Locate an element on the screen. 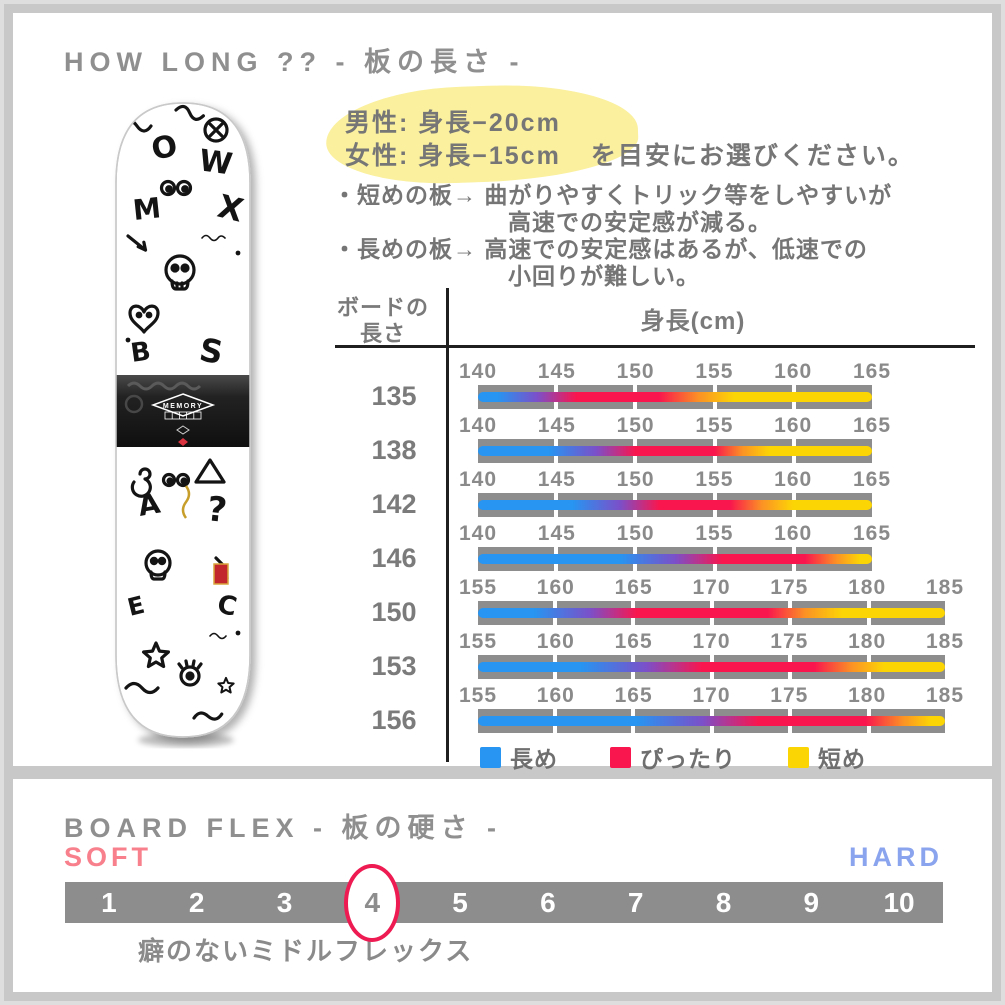 The height and width of the screenshot is (1005, 1005). selected-flex-value: 4 is located at coordinates (372, 902).